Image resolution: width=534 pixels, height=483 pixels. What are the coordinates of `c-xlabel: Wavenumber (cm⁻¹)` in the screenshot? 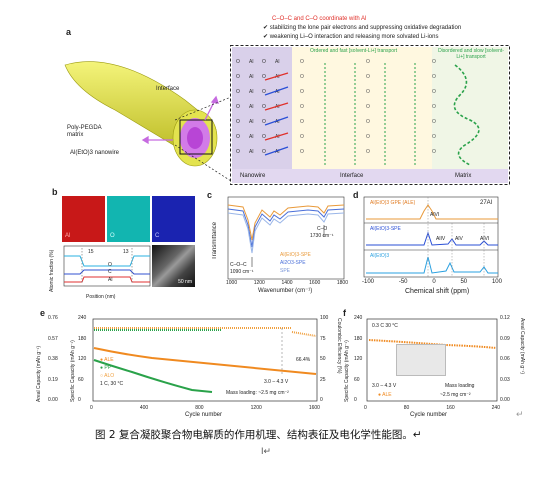 It's located at (285, 291).